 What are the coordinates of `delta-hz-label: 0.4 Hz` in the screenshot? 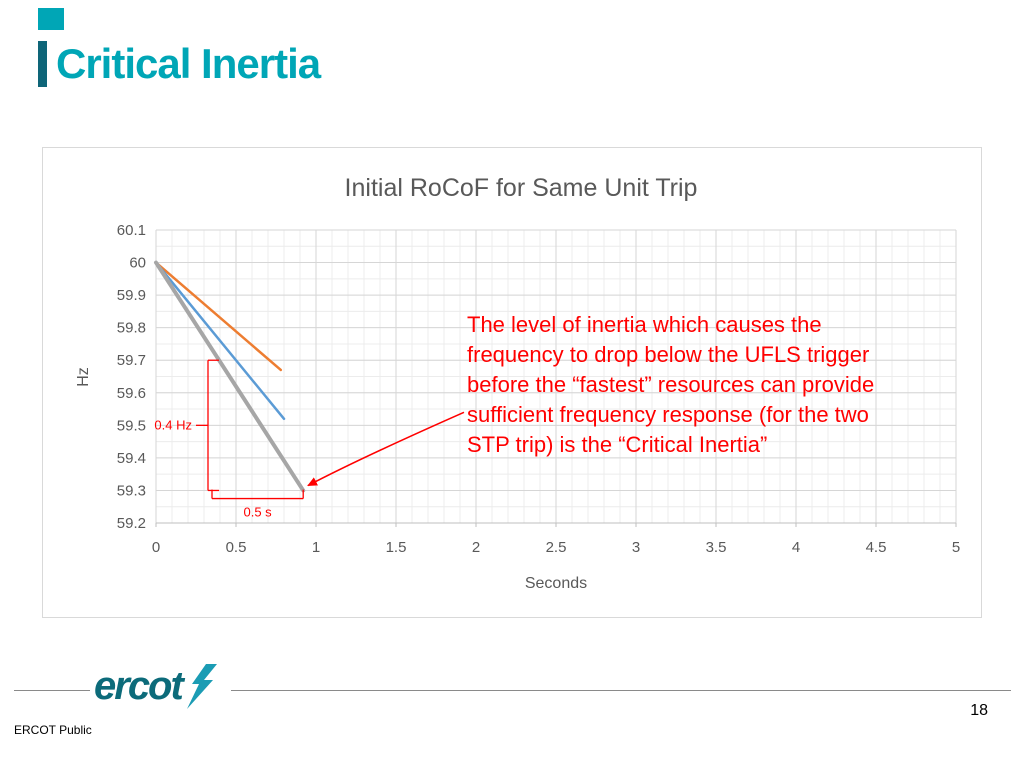 It's located at (173, 424).